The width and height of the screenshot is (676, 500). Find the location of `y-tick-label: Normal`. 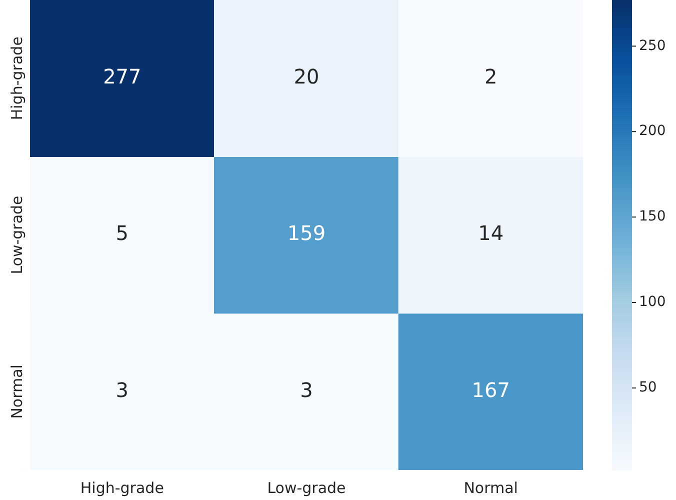

y-tick-label: Normal is located at coordinates (17, 391).